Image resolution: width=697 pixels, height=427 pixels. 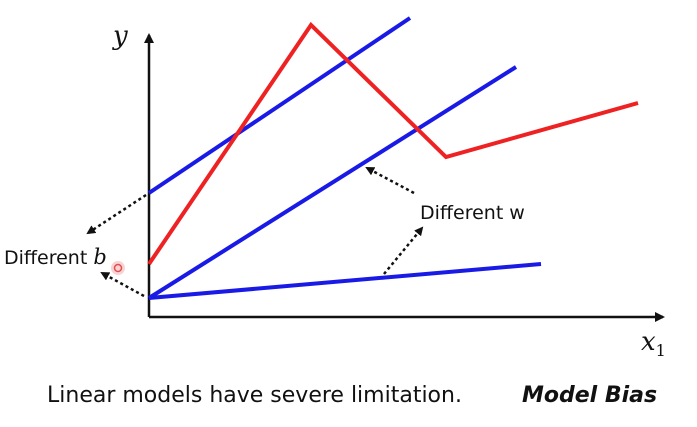 I want to click on different-b-label: Different b, so click(x=55, y=257).